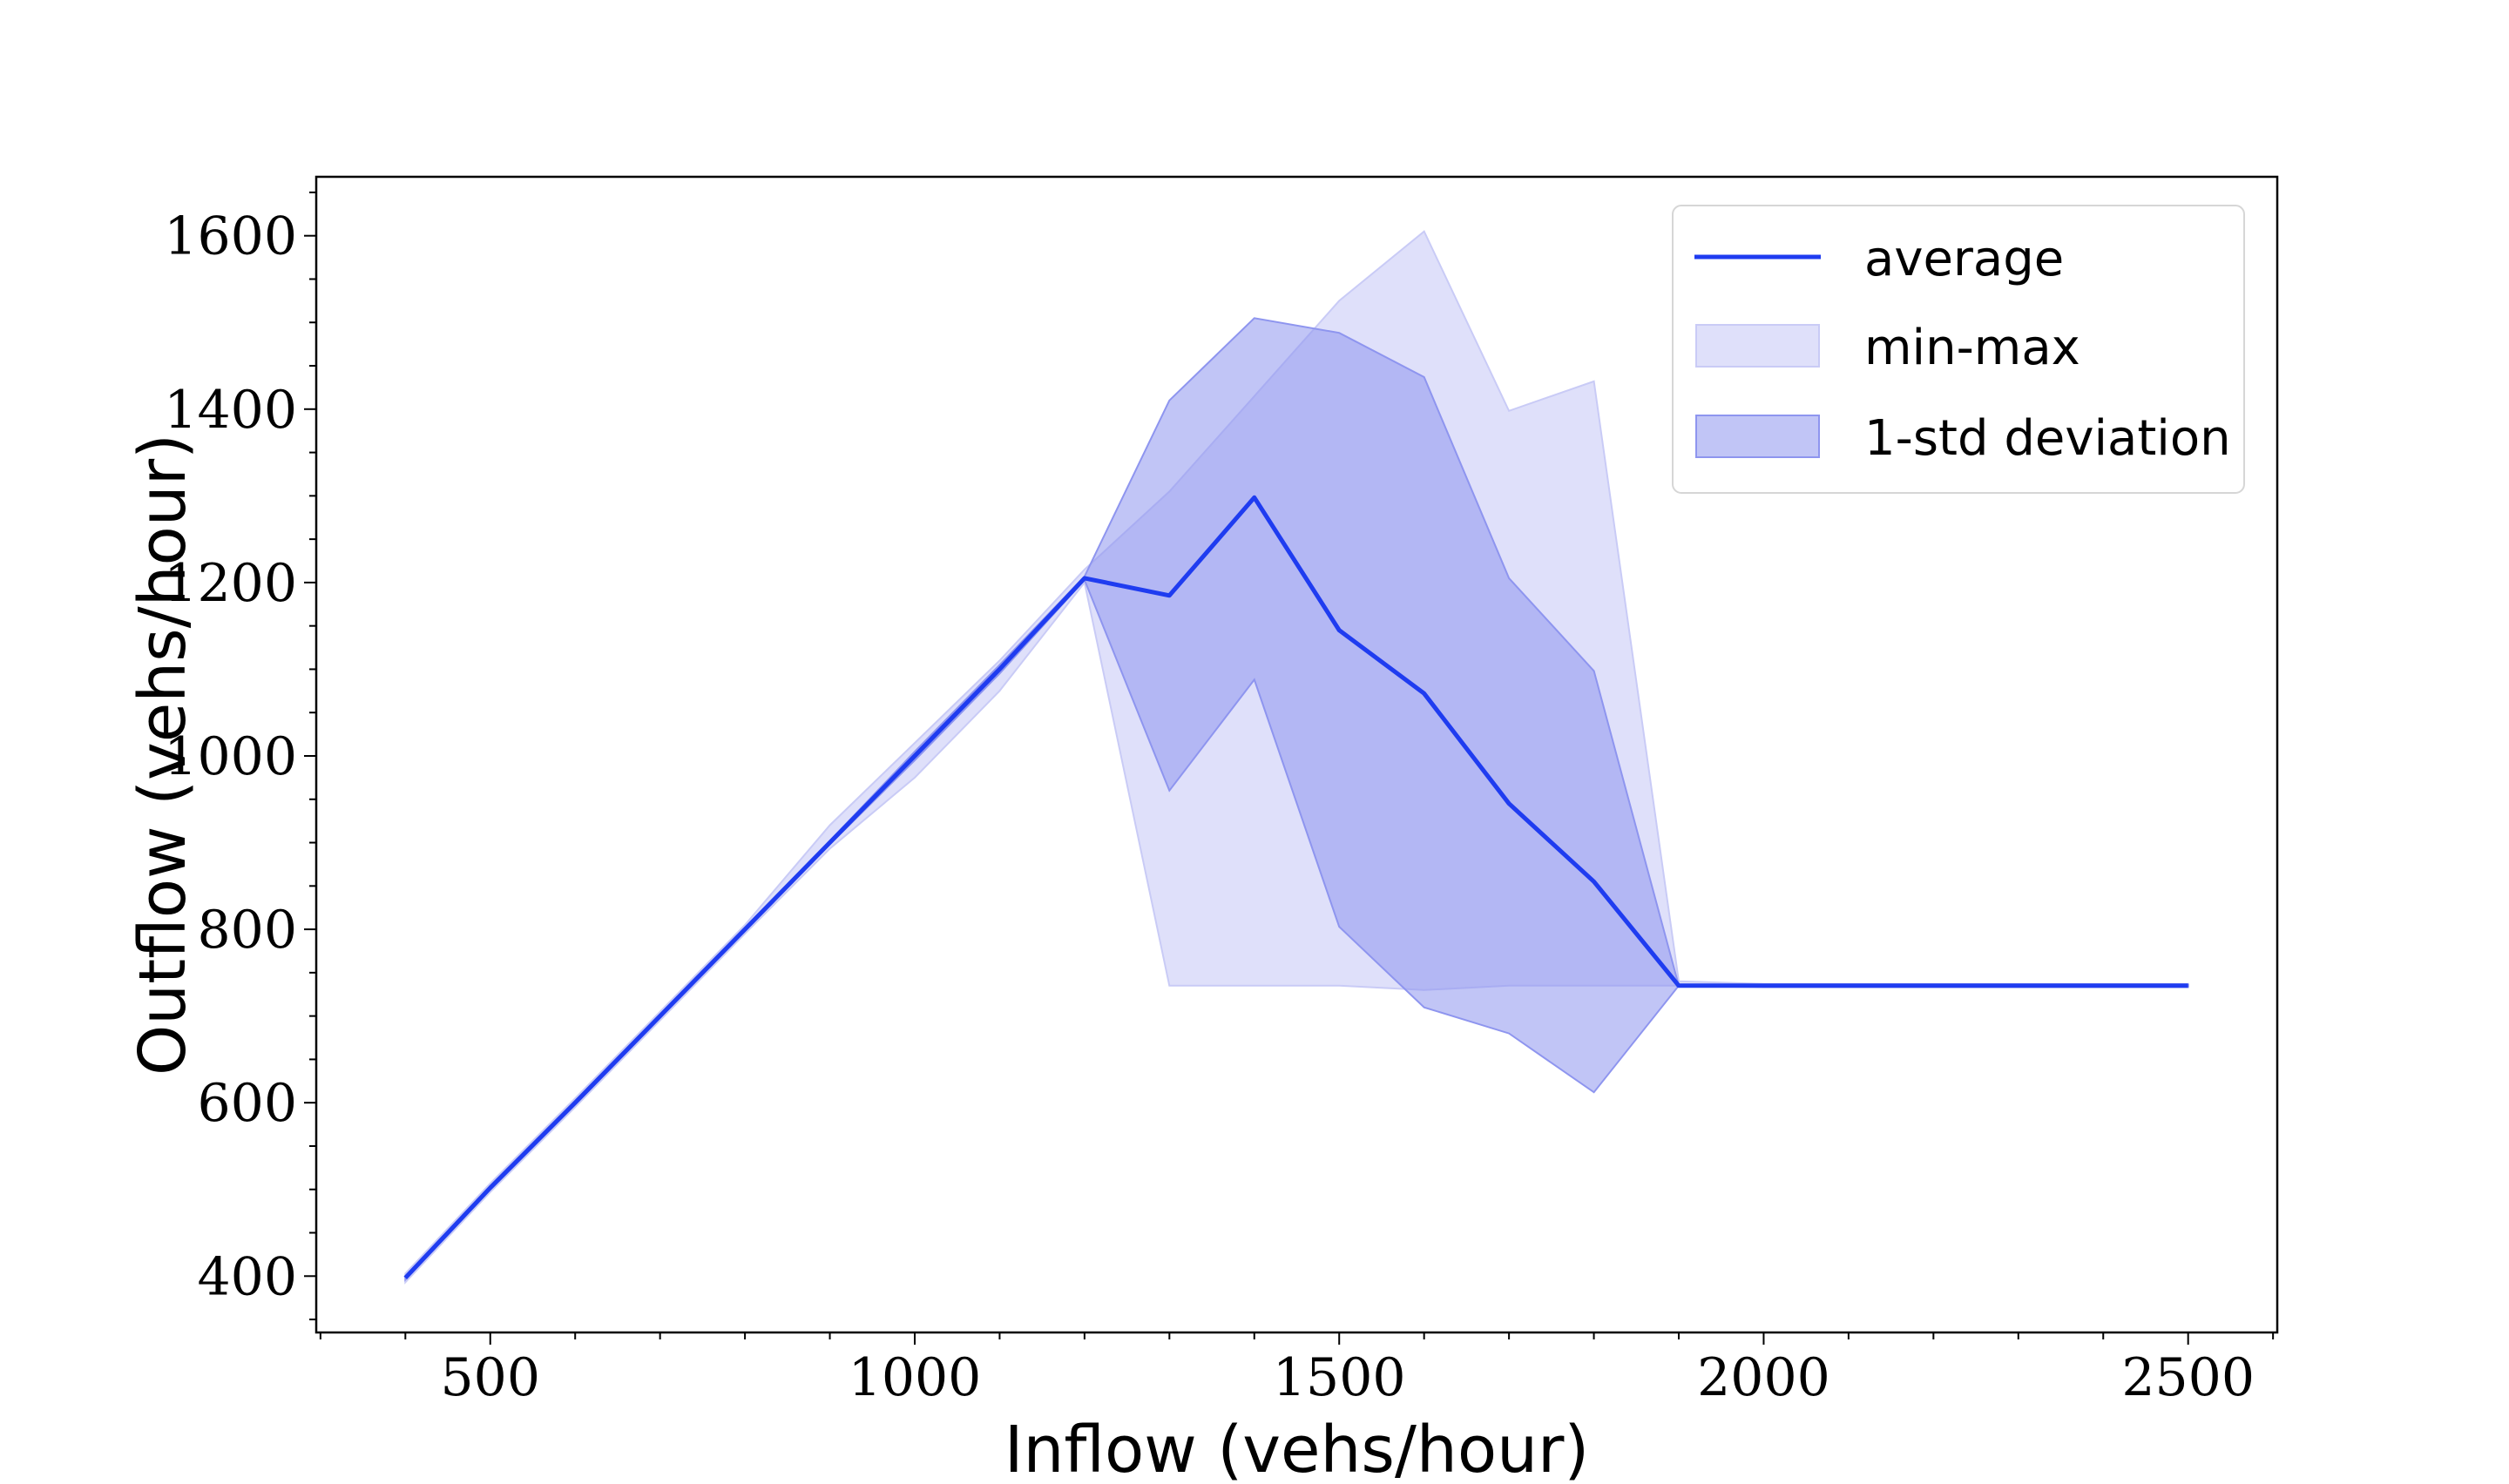 The width and height of the screenshot is (2509, 1484). Describe the element at coordinates (1763, 1378) in the screenshot. I see `x-tick-label: 2000` at that location.